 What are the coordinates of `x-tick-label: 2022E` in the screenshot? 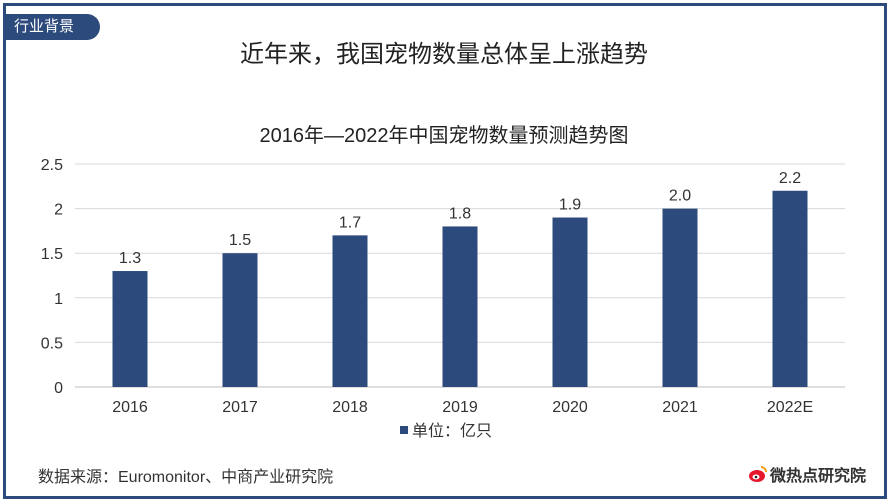 It's located at (790, 407).